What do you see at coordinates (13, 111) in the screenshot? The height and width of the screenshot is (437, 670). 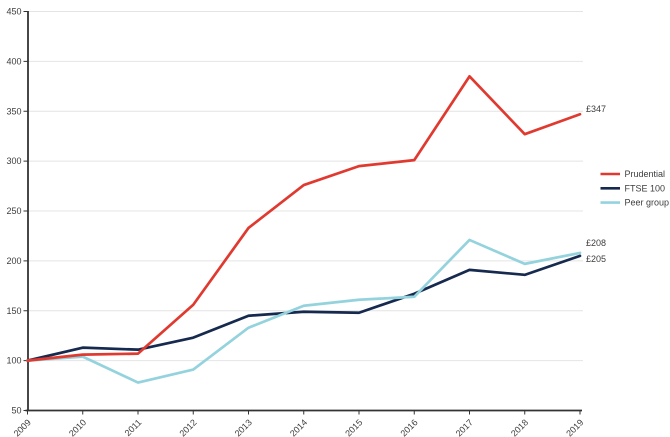 I see `y-axis-label: 350` at bounding box center [13, 111].